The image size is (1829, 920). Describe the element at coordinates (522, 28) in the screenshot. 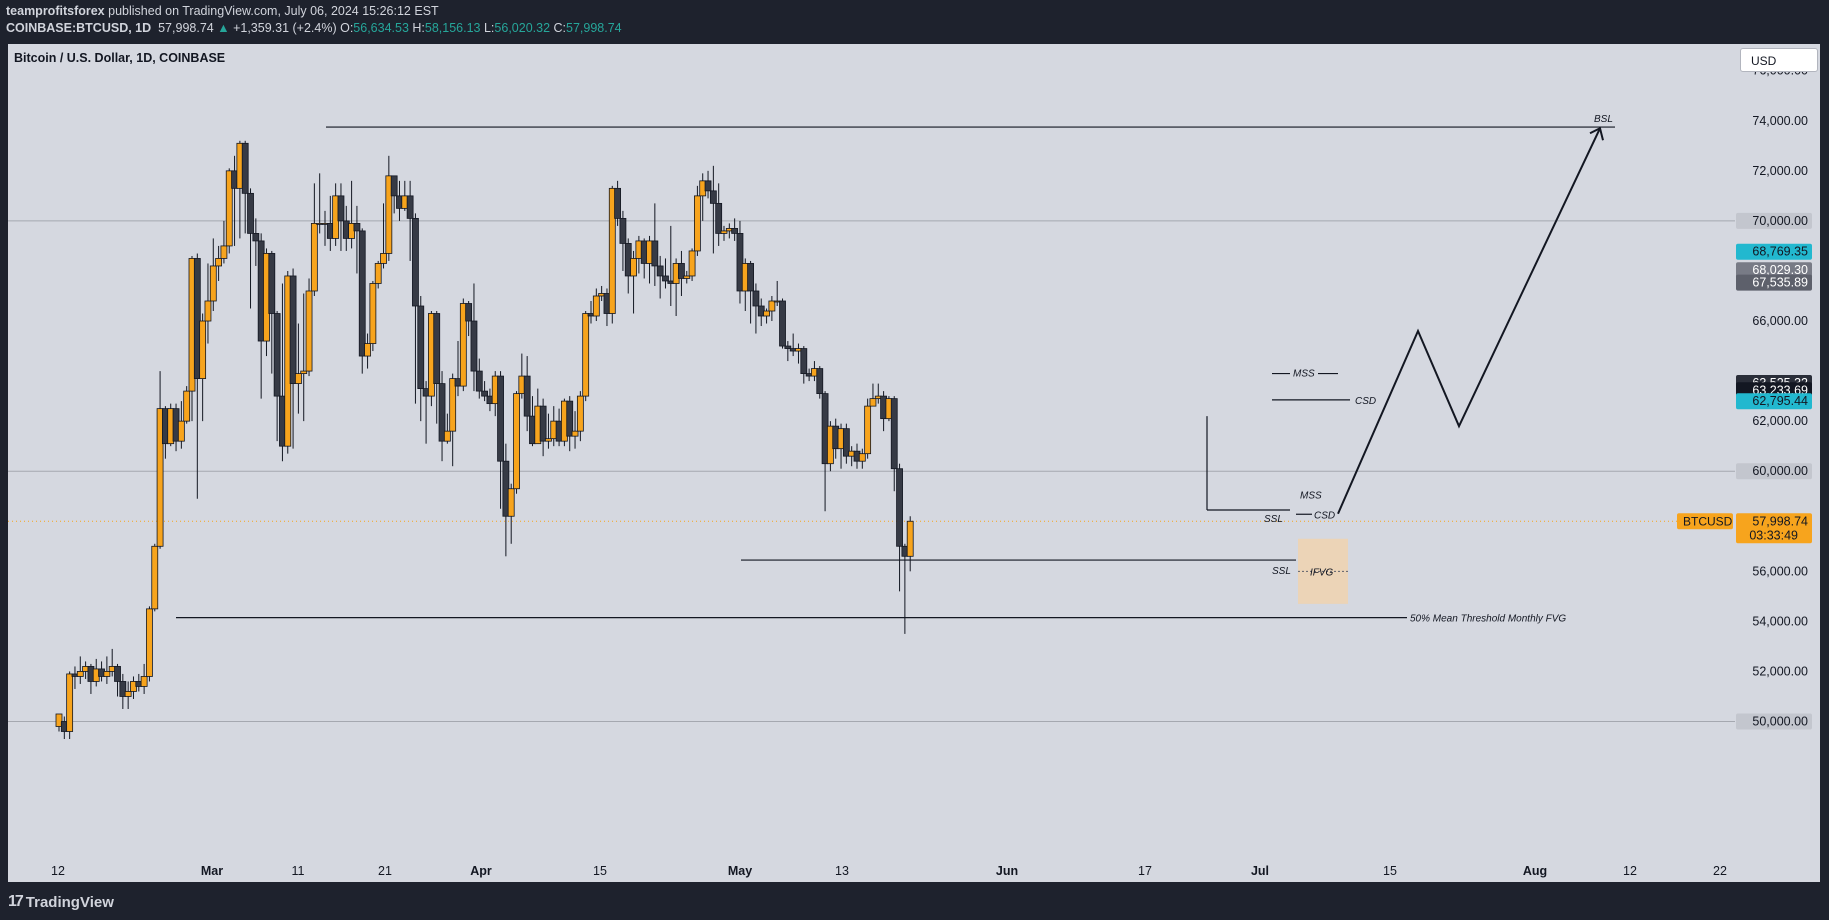

I see `low-value: 56,020.32` at that location.